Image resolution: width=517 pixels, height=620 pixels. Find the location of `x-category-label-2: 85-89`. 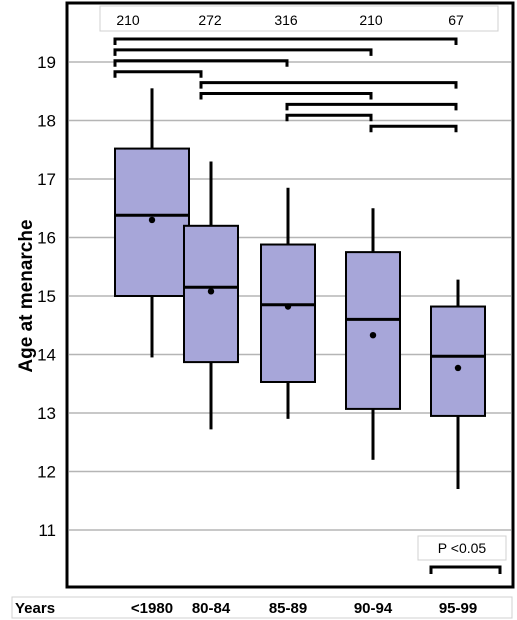

x-category-label-2: 85-89 is located at coordinates (288, 608).